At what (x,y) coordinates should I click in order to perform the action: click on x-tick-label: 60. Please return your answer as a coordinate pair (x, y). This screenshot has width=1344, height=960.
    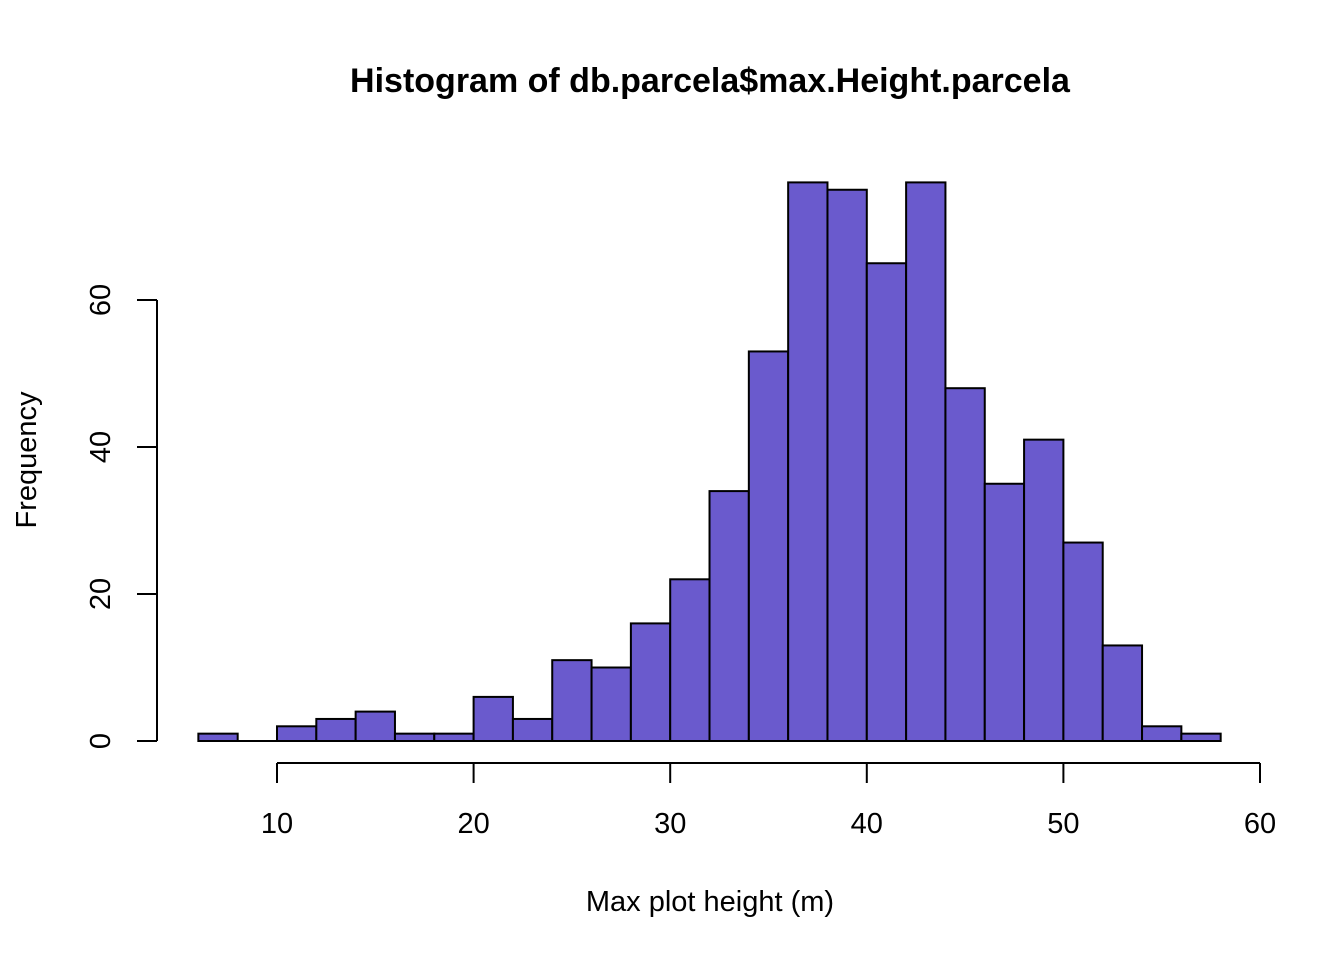
    Looking at the image, I should click on (1260, 824).